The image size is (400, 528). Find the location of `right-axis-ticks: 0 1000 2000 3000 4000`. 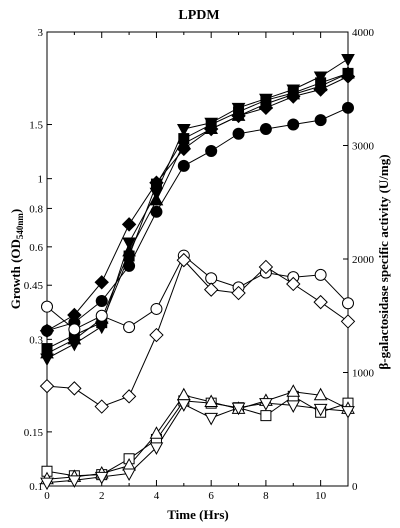

right-axis-ticks: 0 1000 2000 3000 4000 is located at coordinates (359, 260).